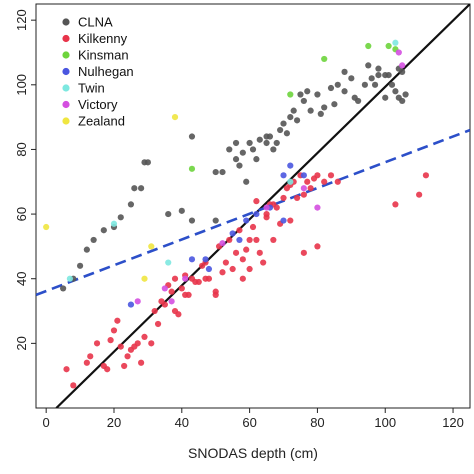  I want to click on y-tick-label: 60, so click(21, 214).